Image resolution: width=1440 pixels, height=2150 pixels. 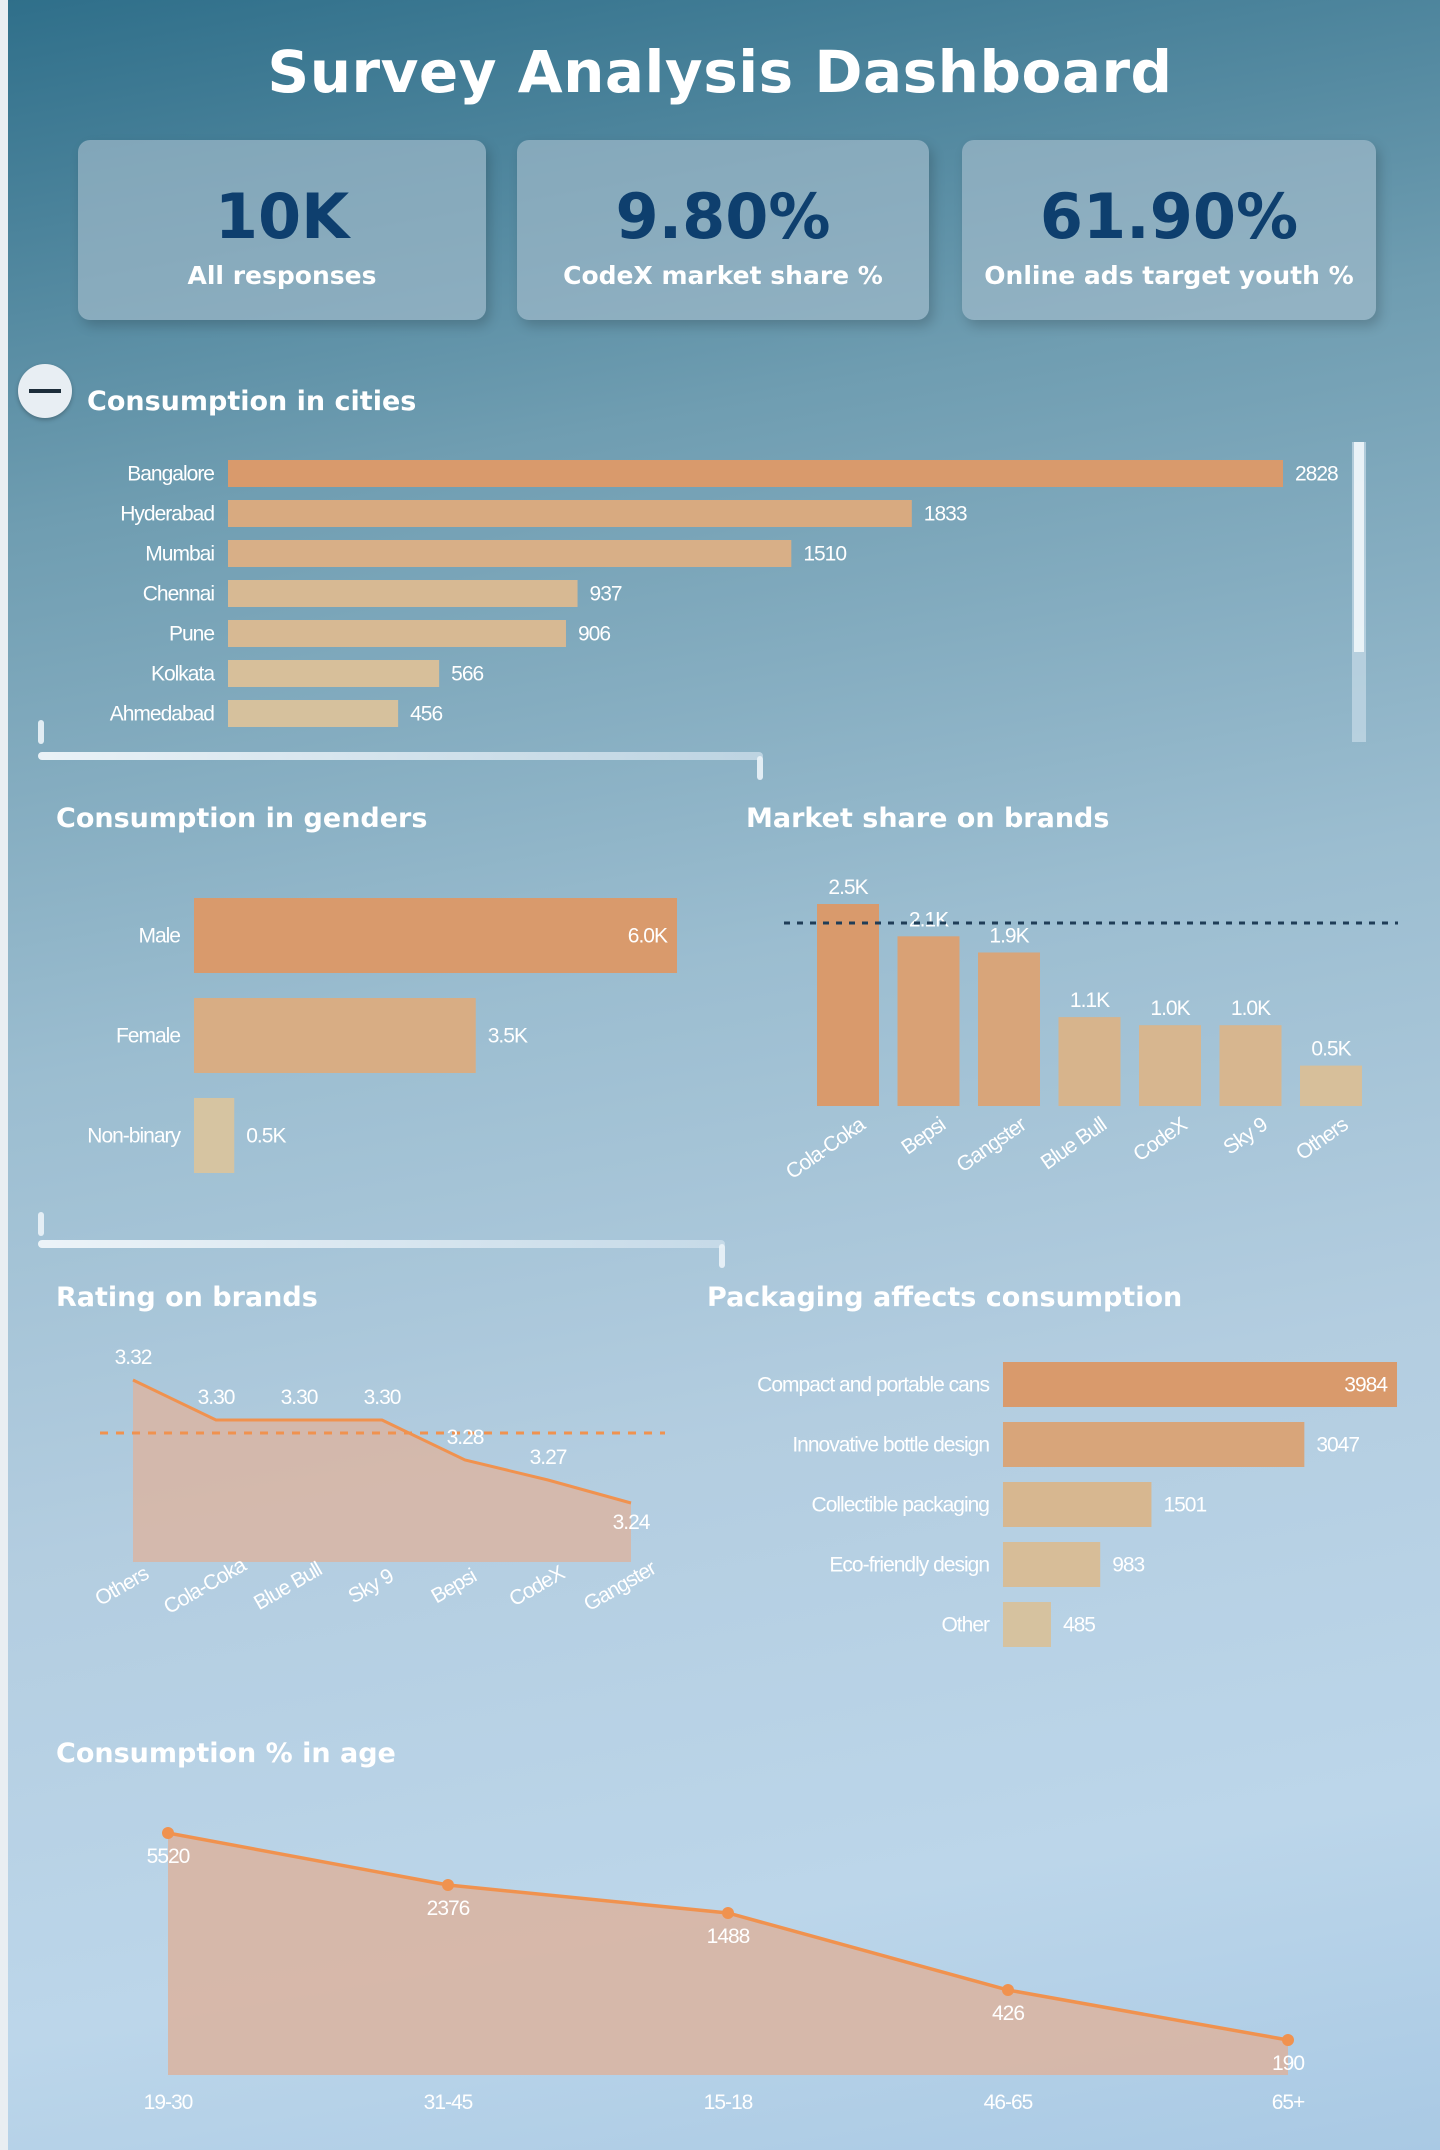 What do you see at coordinates (965, 1625) in the screenshot?
I see `packaging-category-label: Other` at bounding box center [965, 1625].